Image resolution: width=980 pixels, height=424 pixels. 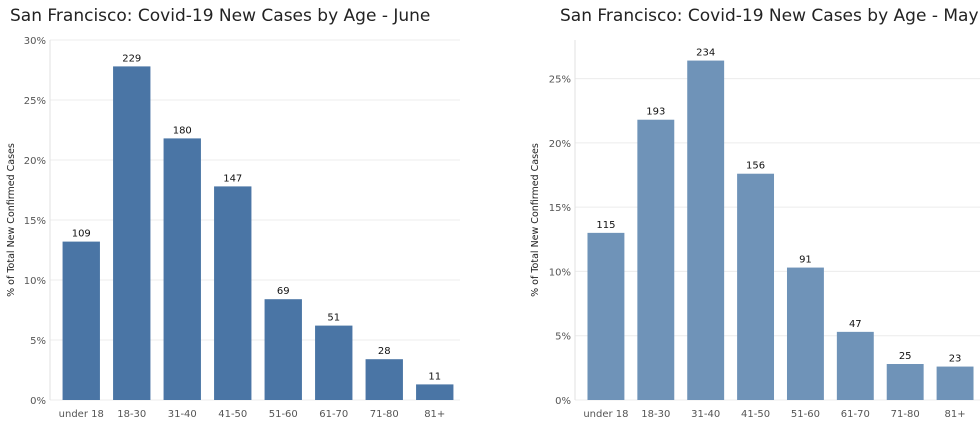 What do you see at coordinates (605, 225) in the screenshot?
I see `data-label: 115` at bounding box center [605, 225].